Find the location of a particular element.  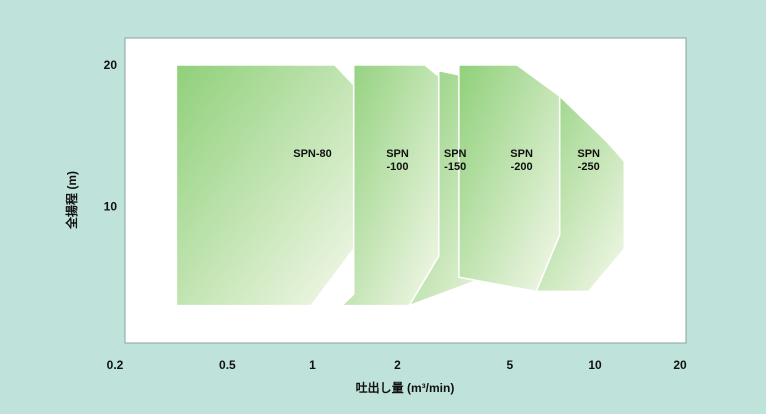

x-tick-label: 0.2 is located at coordinates (115, 365).